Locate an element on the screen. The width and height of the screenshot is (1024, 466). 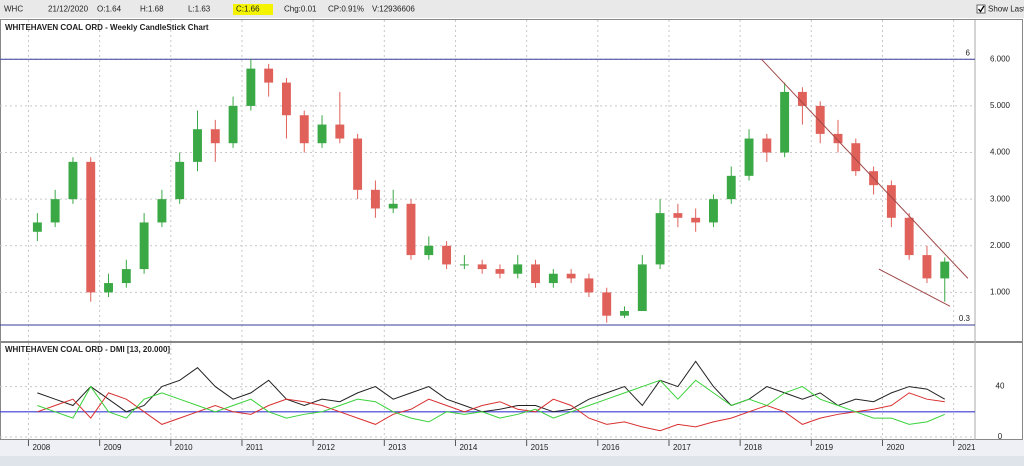
x-tick-label: 2010 is located at coordinates (184, 447).